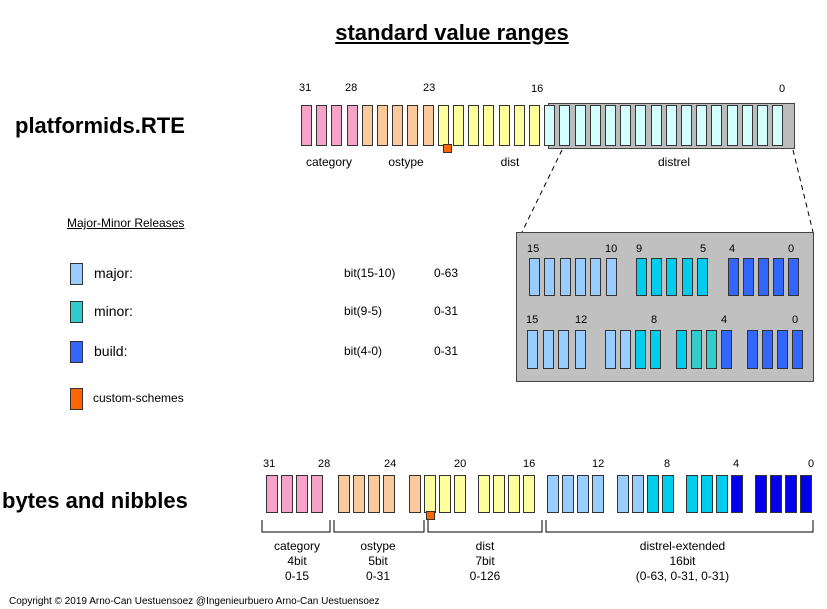 The width and height of the screenshot is (827, 609). What do you see at coordinates (639, 249) in the screenshot?
I see `detail-row1-label-2: 9` at bounding box center [639, 249].